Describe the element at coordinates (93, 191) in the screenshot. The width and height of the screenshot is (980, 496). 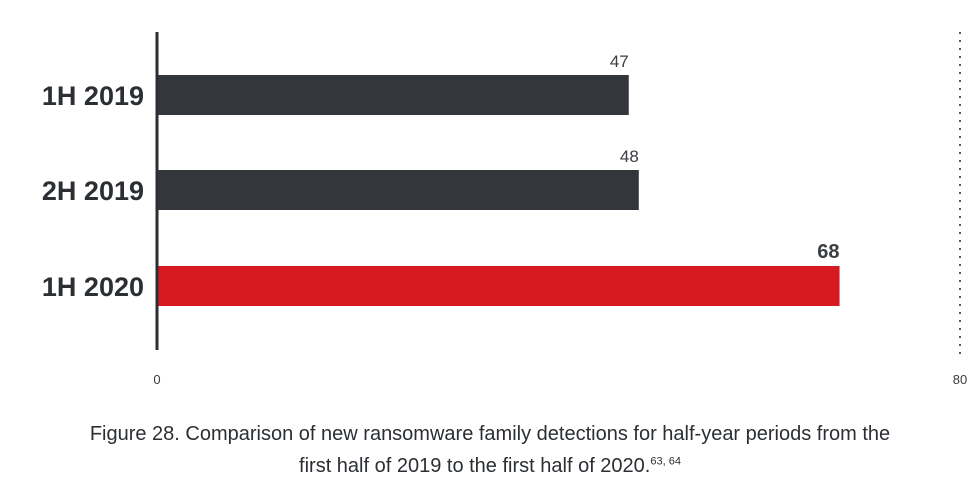
I see `category-label-1: 2H 2019` at that location.